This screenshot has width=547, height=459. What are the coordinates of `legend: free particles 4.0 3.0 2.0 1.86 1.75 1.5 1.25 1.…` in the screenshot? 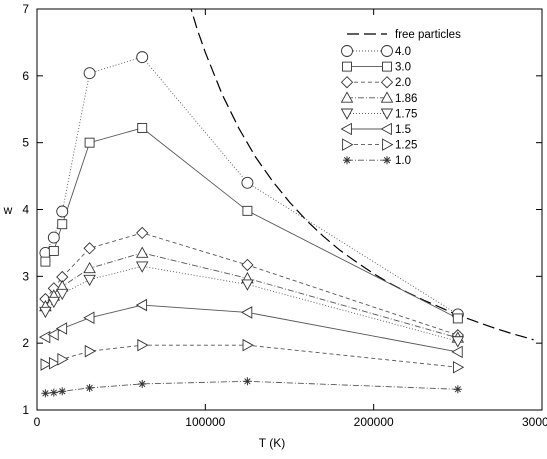 It's located at (400, 98).